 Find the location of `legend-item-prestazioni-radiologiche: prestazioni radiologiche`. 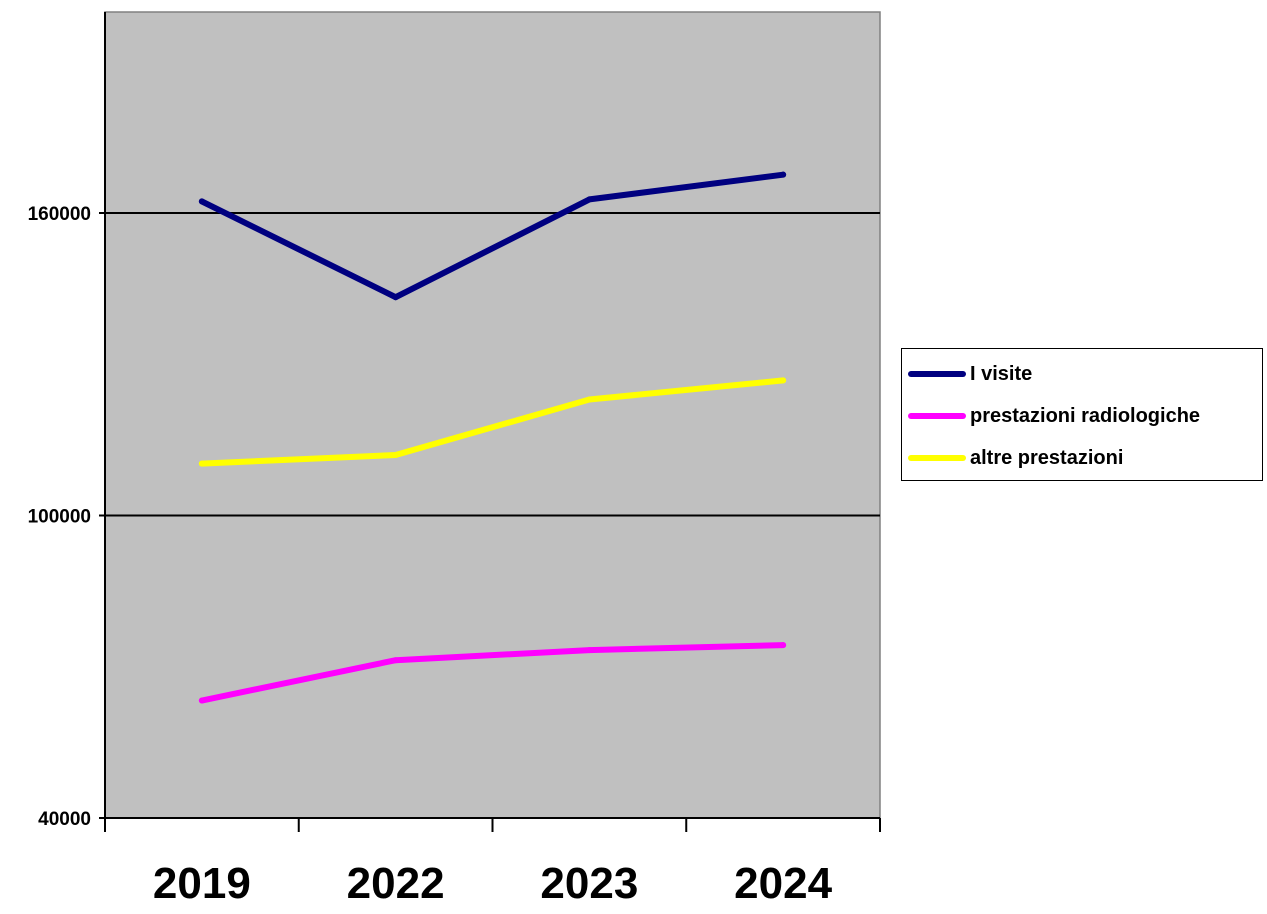

legend-item-prestazioni-radiologiche: prestazioni radiologiche is located at coordinates (1054, 416).